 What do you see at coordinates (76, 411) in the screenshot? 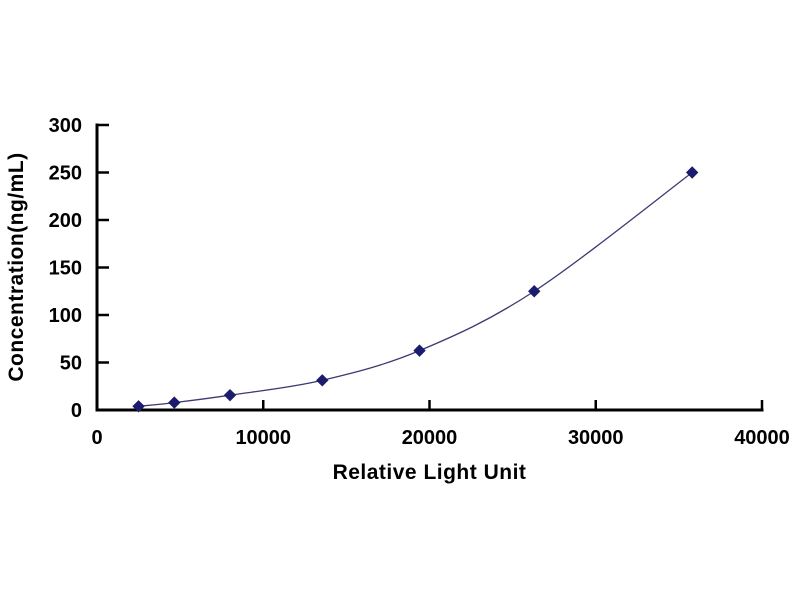
I see `y-tick-label: 0` at bounding box center [76, 411].